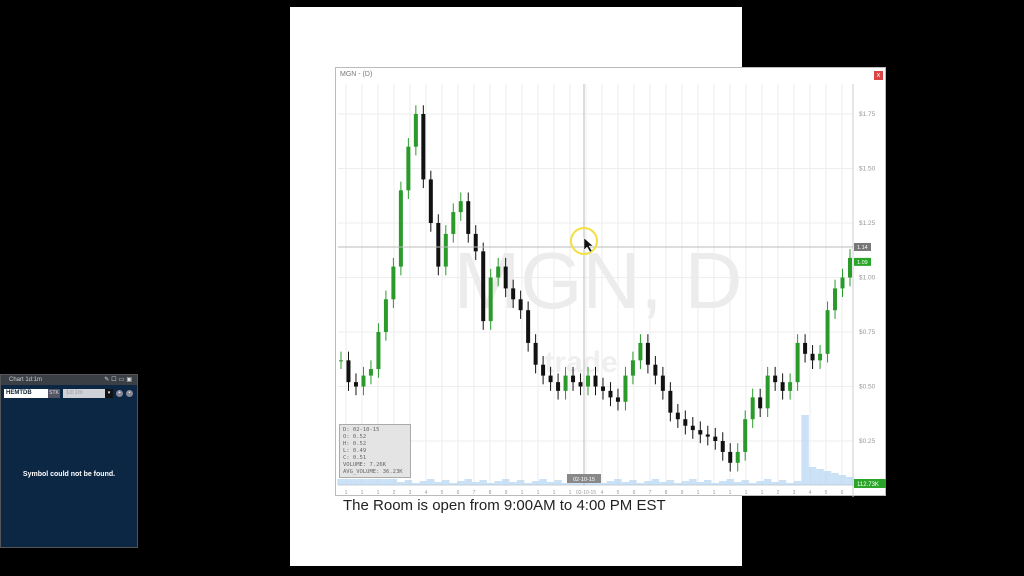 The image size is (1024, 576). Describe the element at coordinates (119, 393) in the screenshot. I see `add-icon: +` at that location.